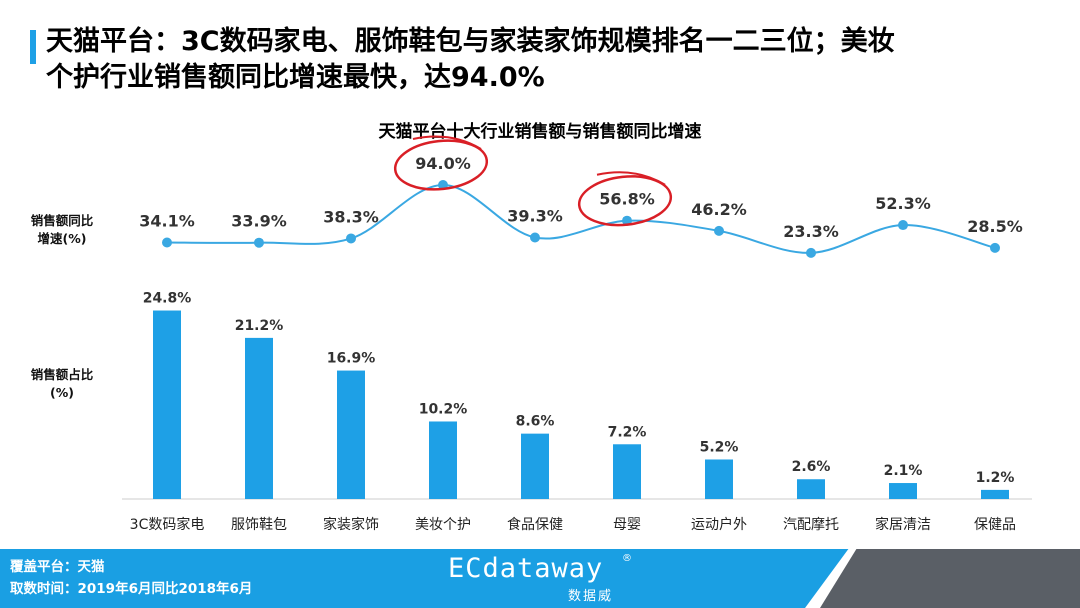 The width and height of the screenshot is (1080, 608). What do you see at coordinates (950, 578) in the screenshot?
I see `footer-gray-panel` at bounding box center [950, 578].